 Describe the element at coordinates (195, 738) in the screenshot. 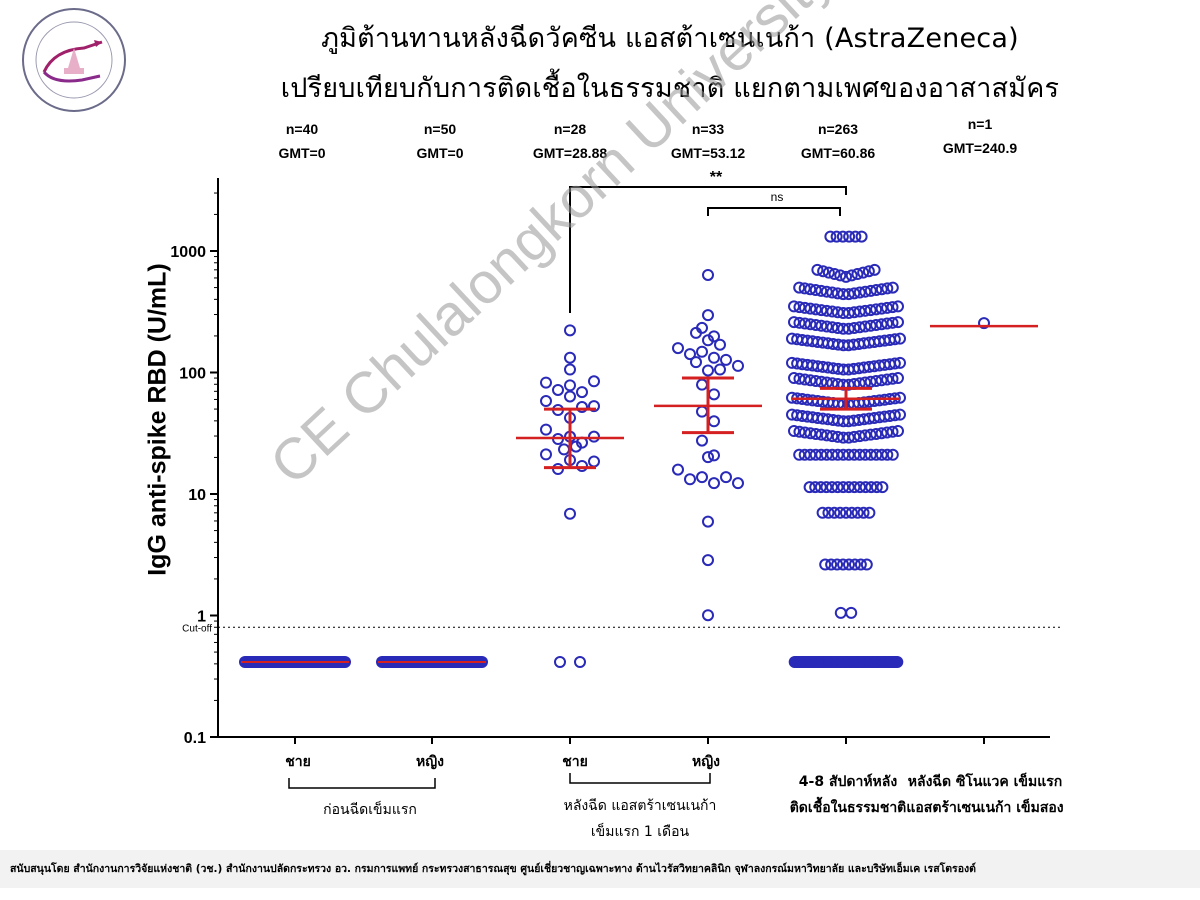

I see `y-tick-label: 0.1` at that location.